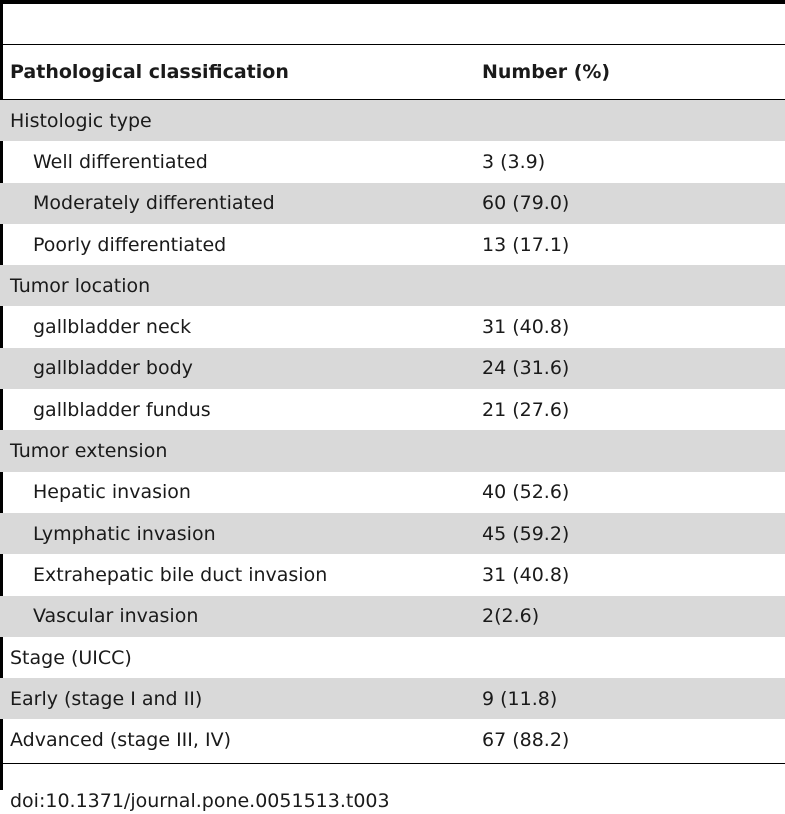  Describe the element at coordinates (511, 616) in the screenshot. I see `row-value: 2(2.6)` at that location.